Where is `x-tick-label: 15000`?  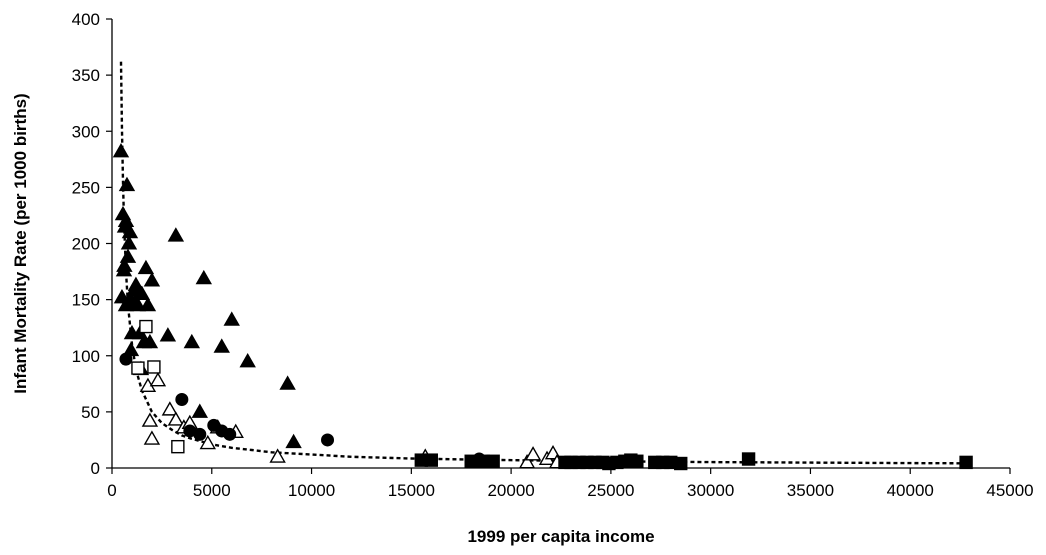
x-tick-label: 15000 is located at coordinates (411, 490).